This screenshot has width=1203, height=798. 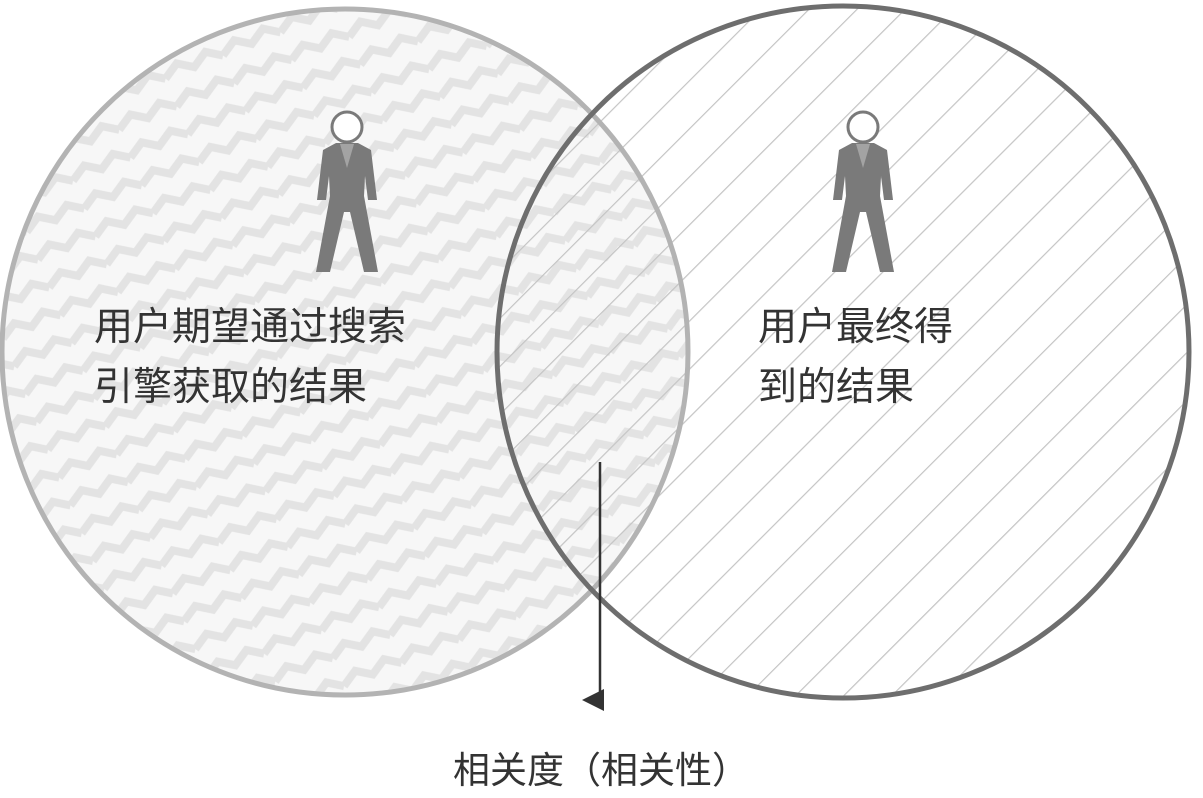 What do you see at coordinates (836, 387) in the screenshot?
I see `right-set-label-line-2: 到的结果` at bounding box center [836, 387].